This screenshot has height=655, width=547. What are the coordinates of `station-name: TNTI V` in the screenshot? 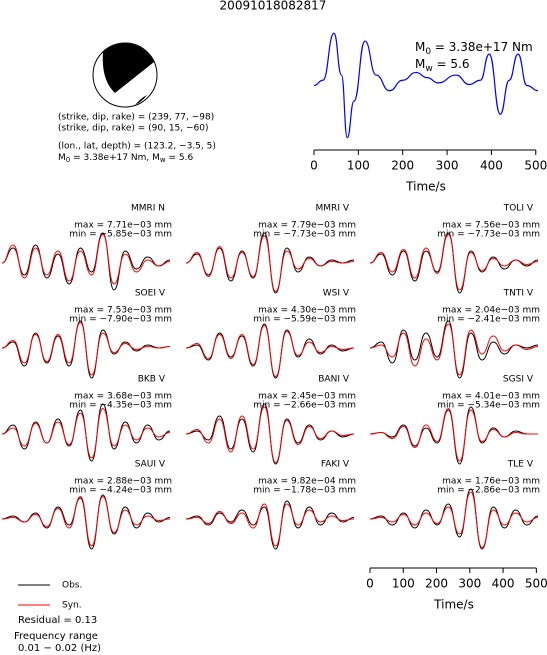 It's located at (518, 294).